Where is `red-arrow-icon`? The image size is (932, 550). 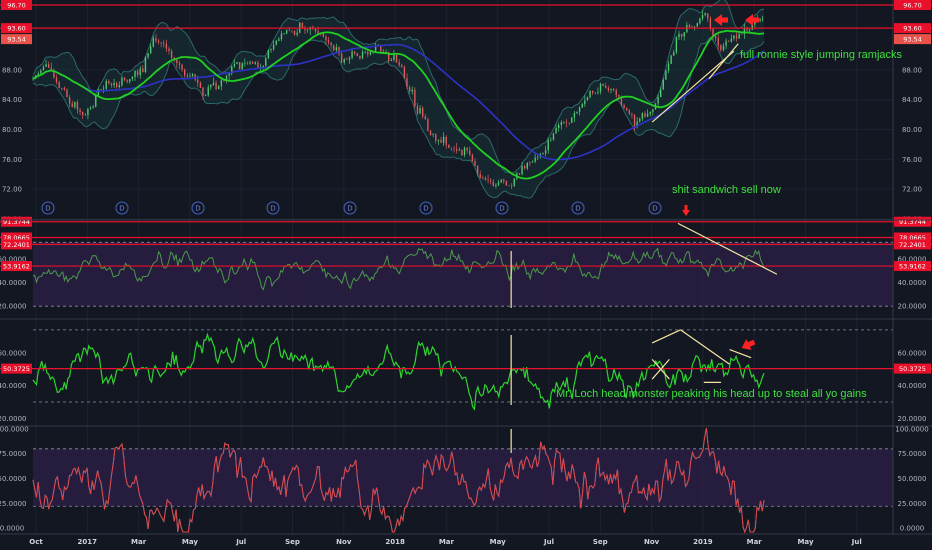 red-arrow-icon is located at coordinates (721, 20).